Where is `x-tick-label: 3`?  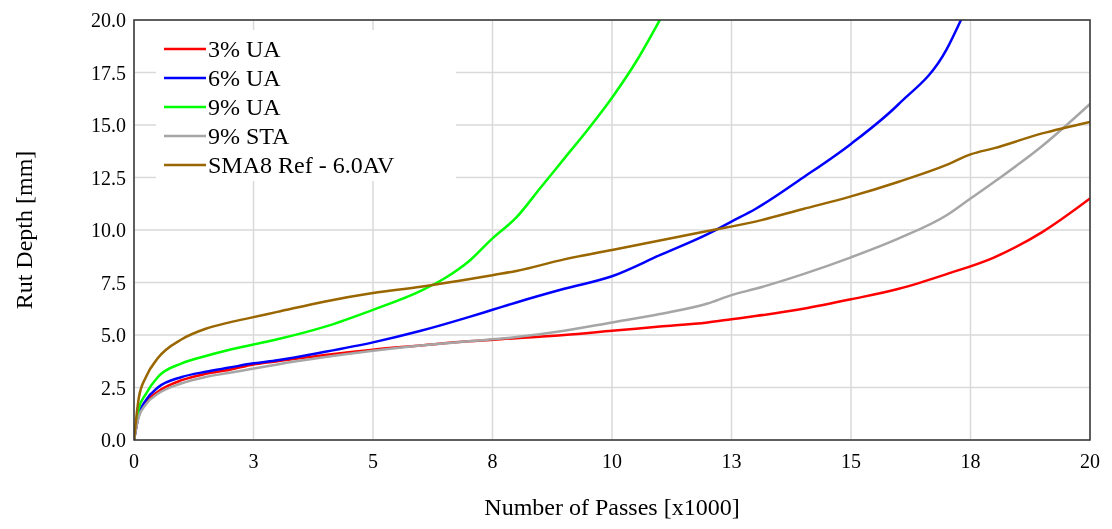 x-tick-label: 3 is located at coordinates (253, 461).